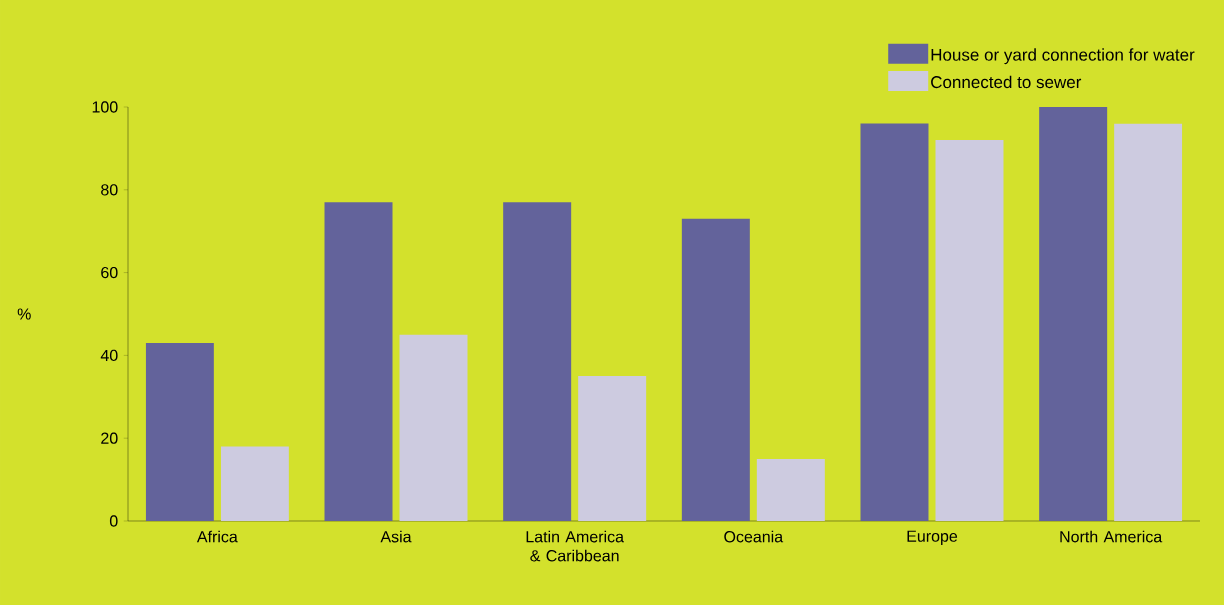  What do you see at coordinates (575, 546) in the screenshot?
I see `x-tick-label: Latin America & Caribbean` at bounding box center [575, 546].